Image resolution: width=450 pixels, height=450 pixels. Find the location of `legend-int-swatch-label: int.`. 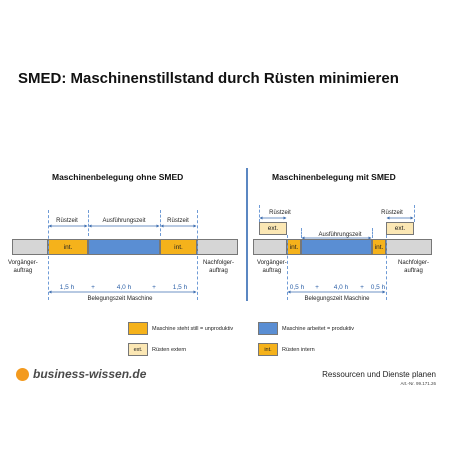

legend-int-swatch-label: int. is located at coordinates (268, 349).